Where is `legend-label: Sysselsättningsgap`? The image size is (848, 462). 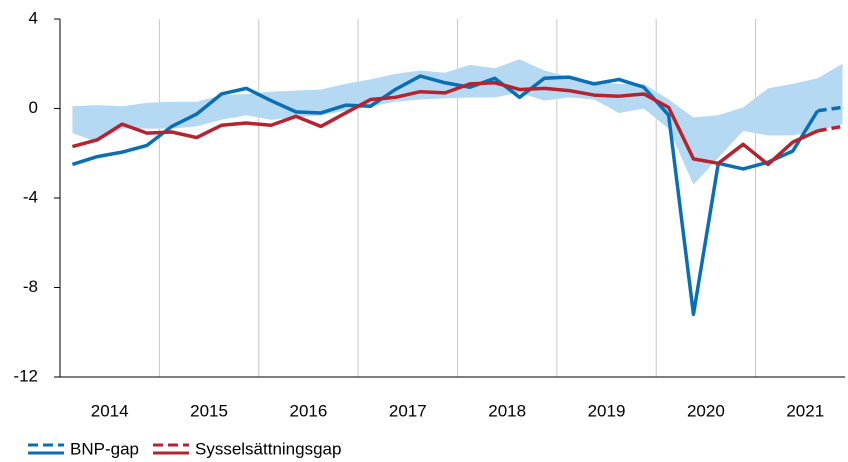 legend-label: Sysselsättningsgap is located at coordinates (268, 448).